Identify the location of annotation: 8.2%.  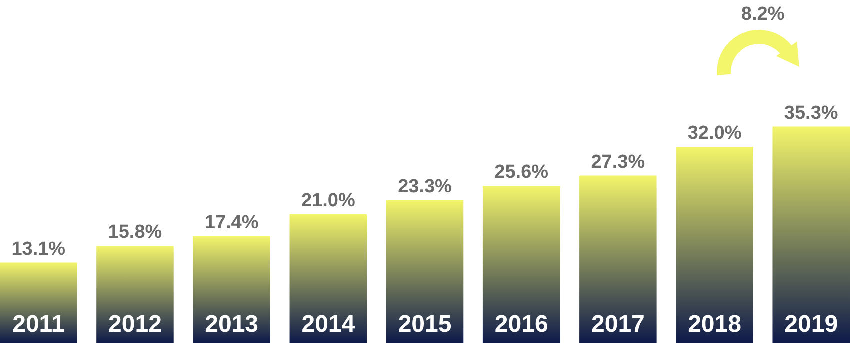
(763, 14).